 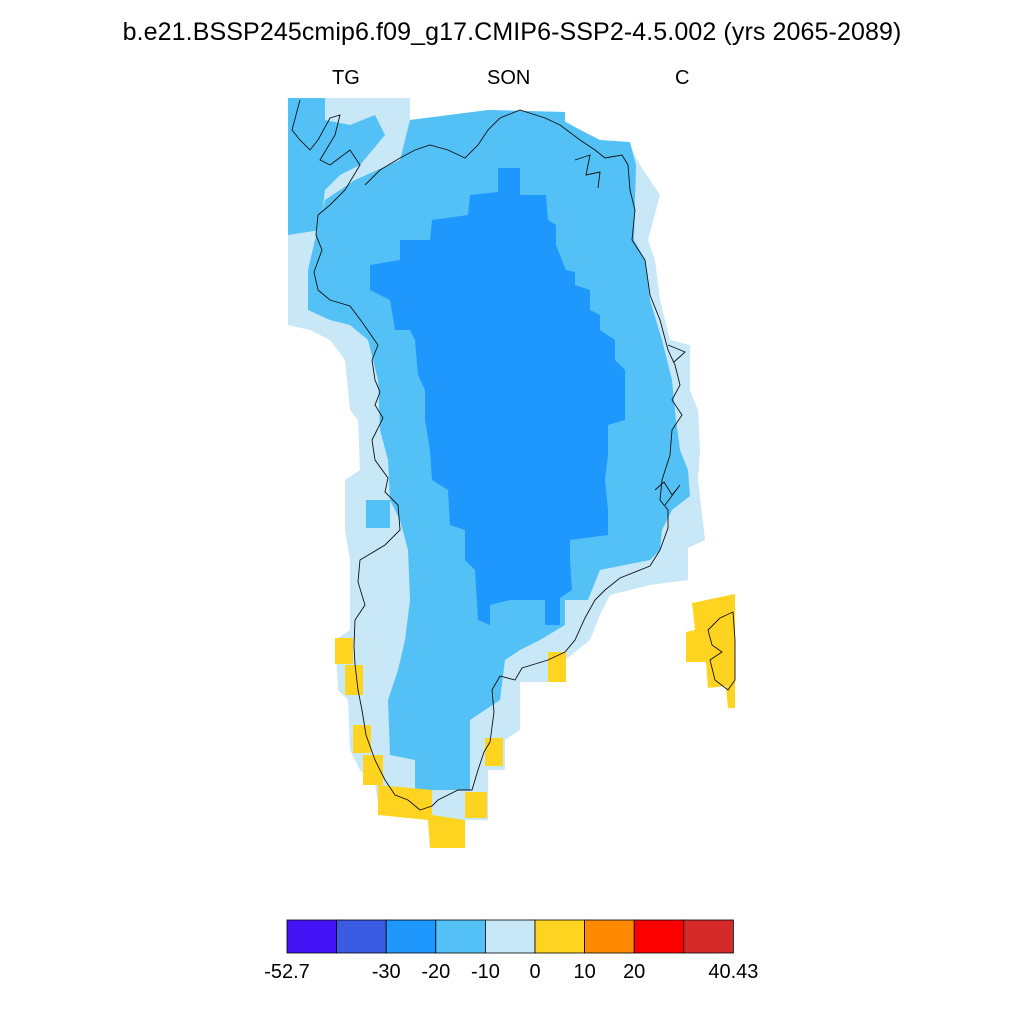 What do you see at coordinates (682, 78) in the screenshot?
I see `units-label: C` at bounding box center [682, 78].